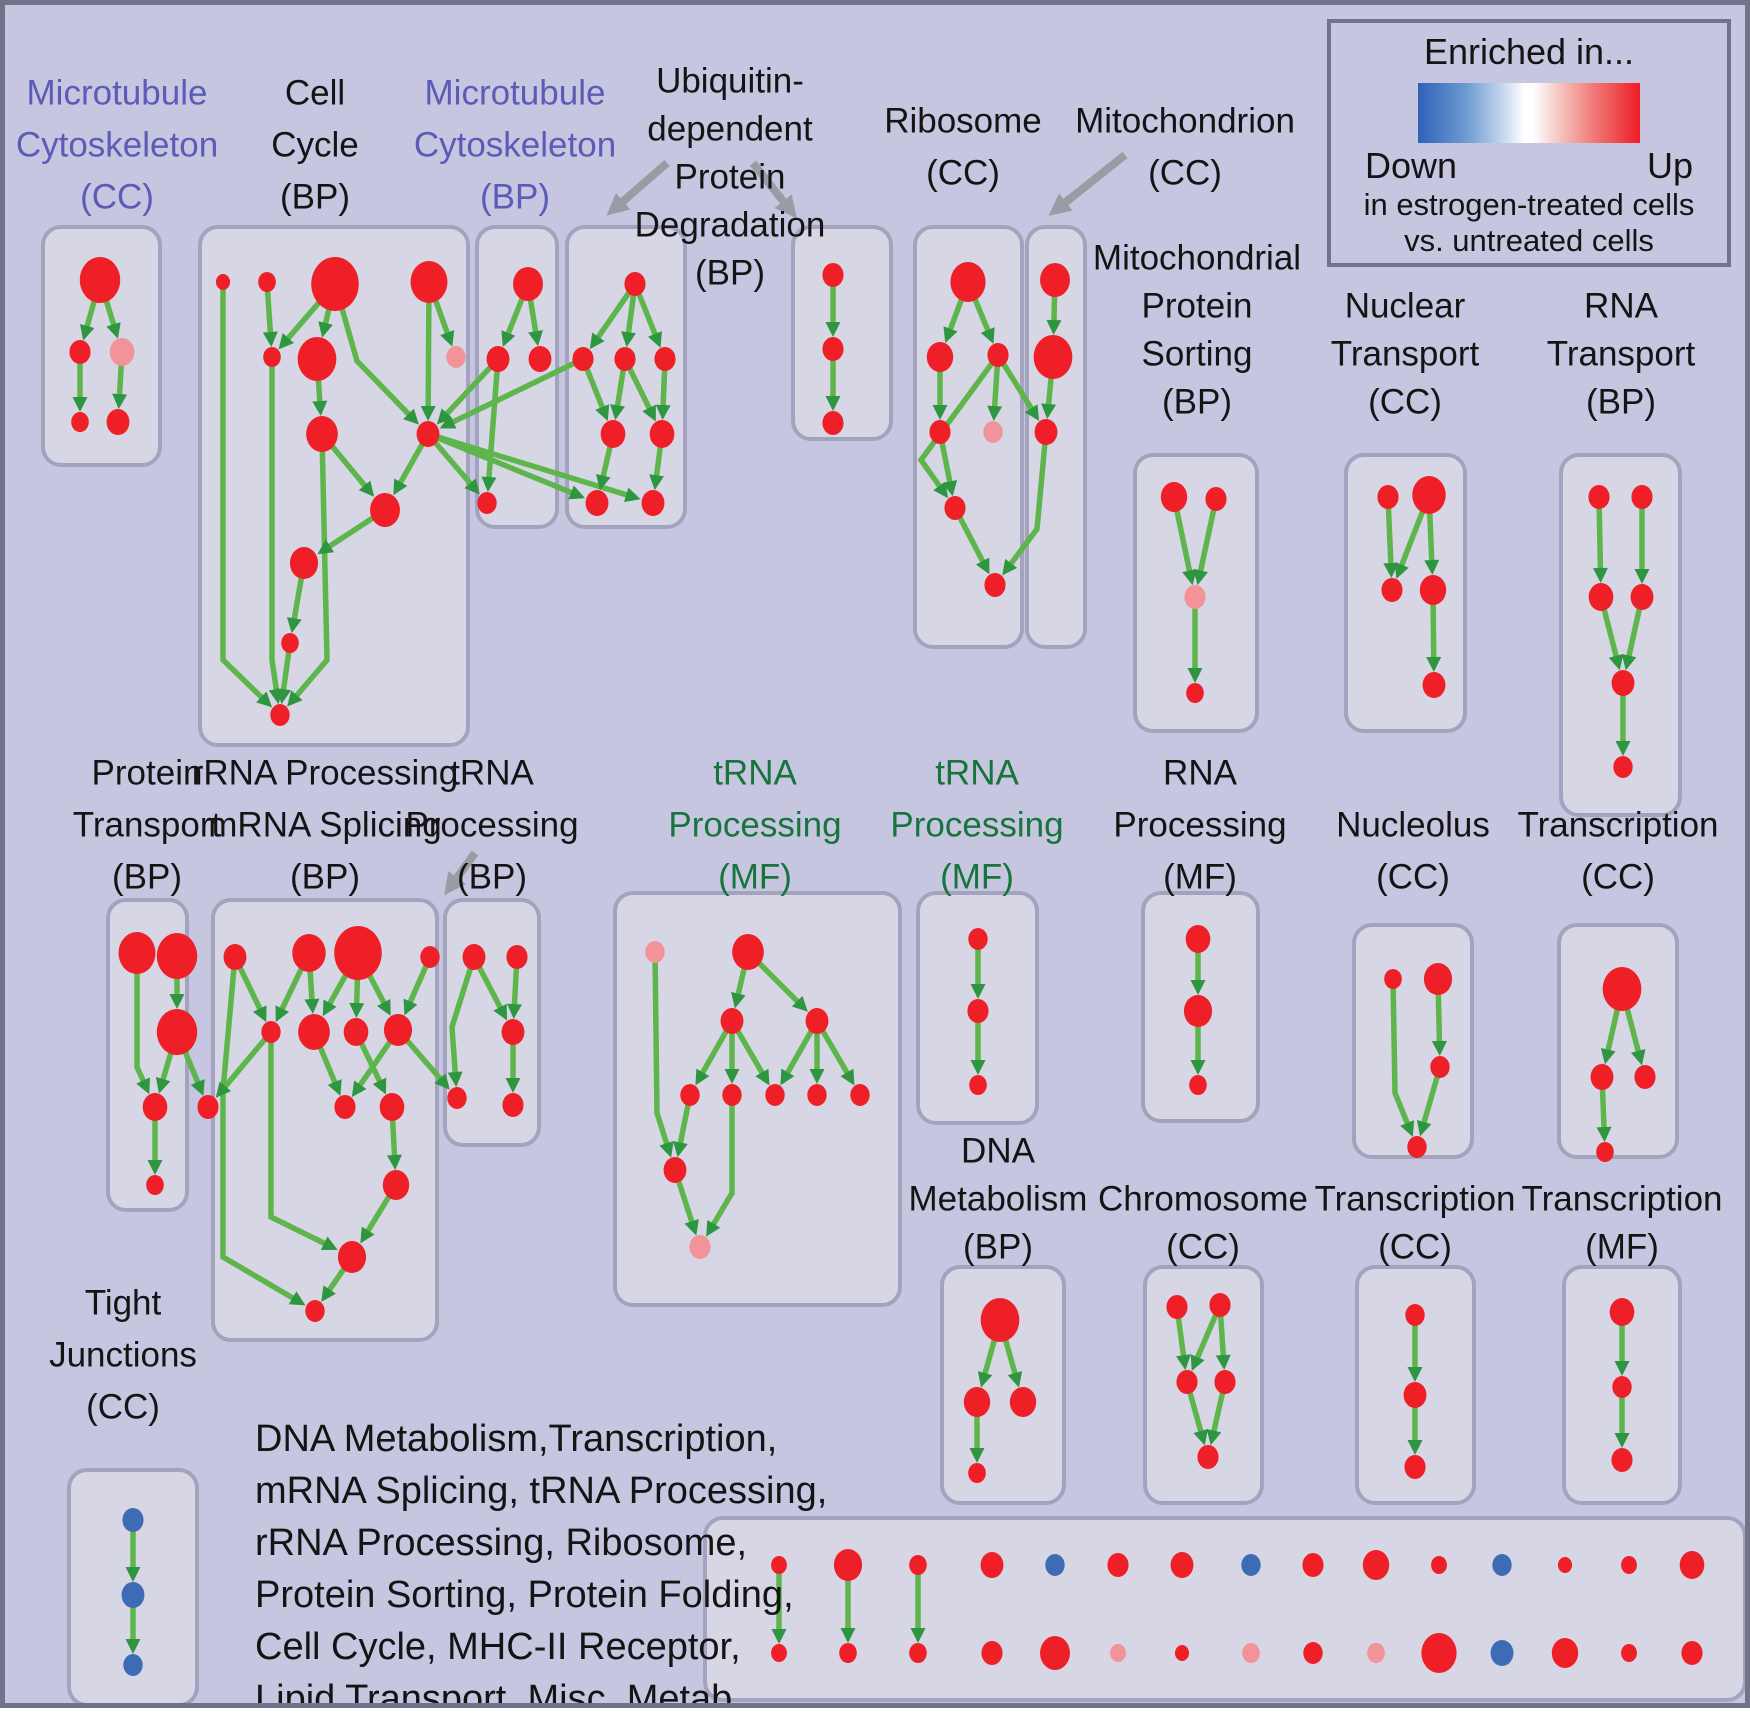 The image size is (1750, 1715). What do you see at coordinates (1053, 357) in the screenshot?
I see `go-term-node-g1` at bounding box center [1053, 357].